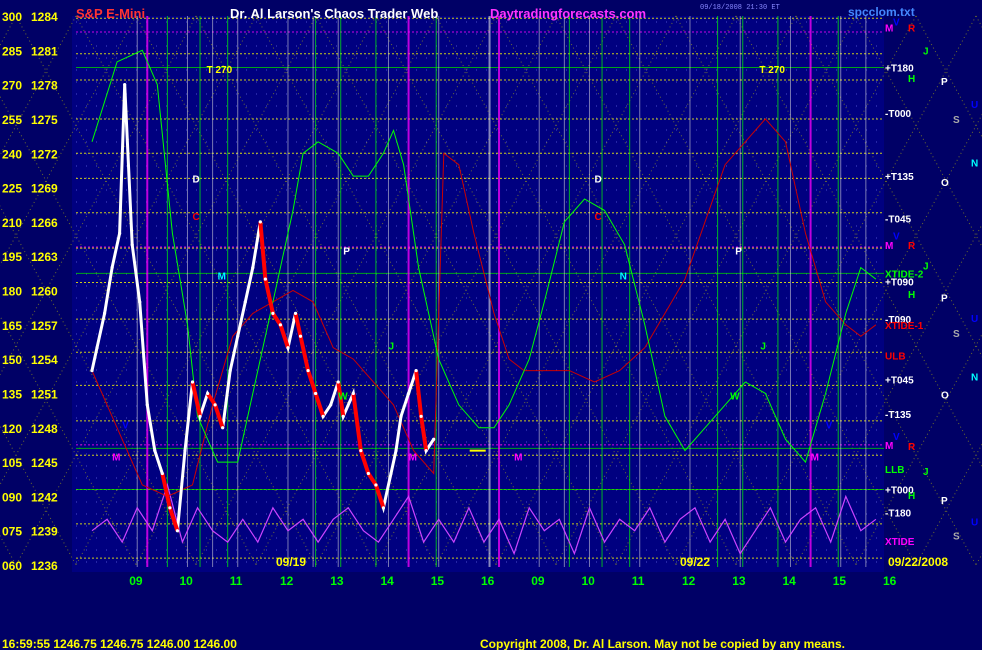 This screenshot has height=650, width=982. Describe the element at coordinates (512, 581) in the screenshot. I see `x-axis: 09 10 11 12 13 14 15 16 09 10 11 12 13 14 15 16` at that location.